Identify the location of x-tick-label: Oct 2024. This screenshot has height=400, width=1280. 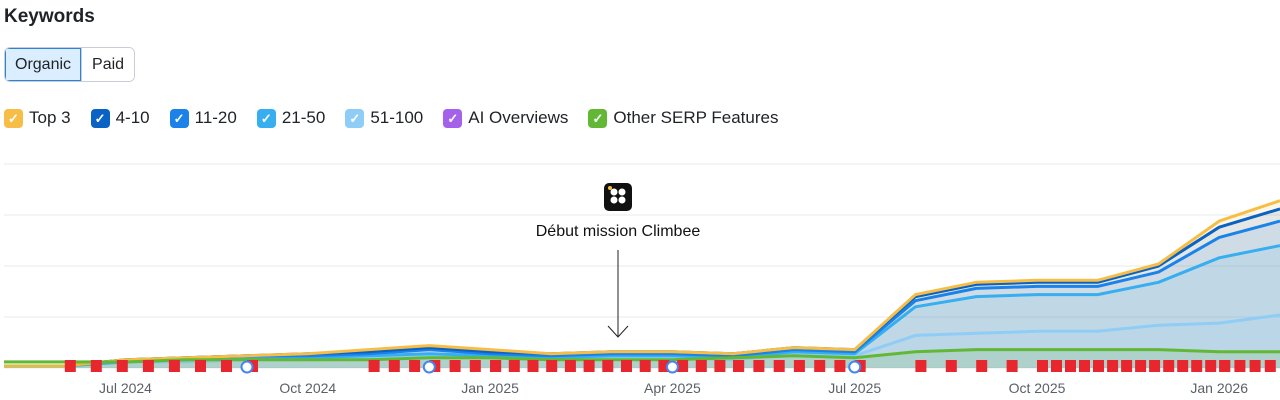
(307, 388).